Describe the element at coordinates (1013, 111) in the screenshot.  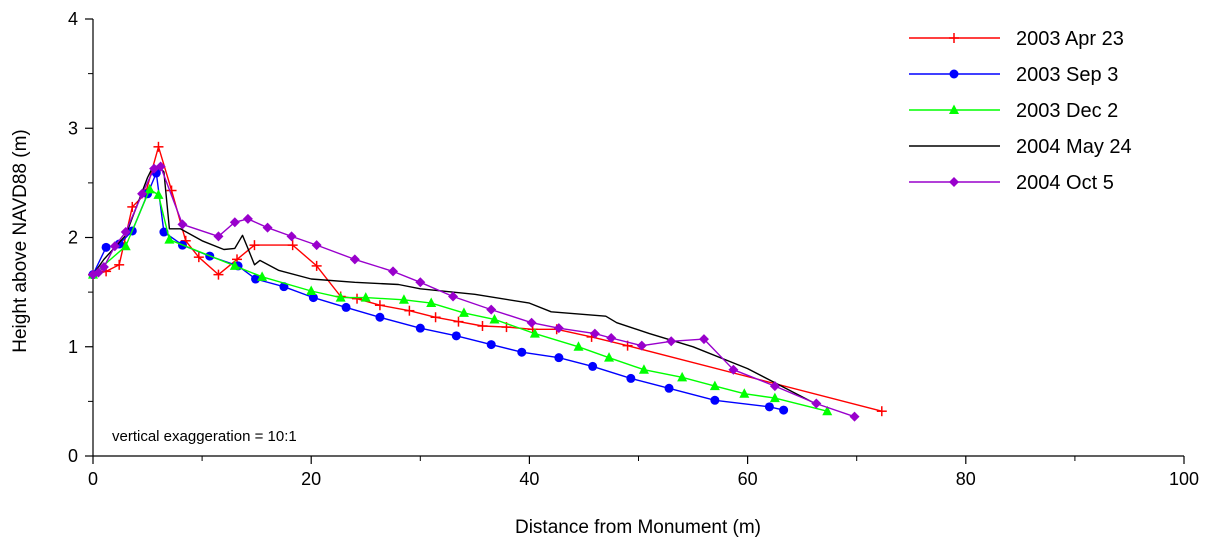
I see `legend-item: 2003 Dec 2` at that location.